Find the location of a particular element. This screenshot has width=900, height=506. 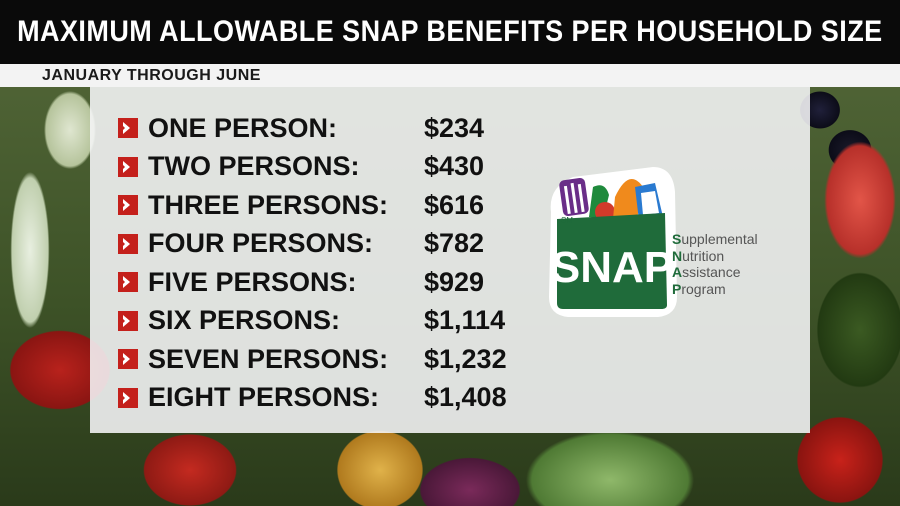

household-size-label: FOUR PERSONS: is located at coordinates (261, 243).